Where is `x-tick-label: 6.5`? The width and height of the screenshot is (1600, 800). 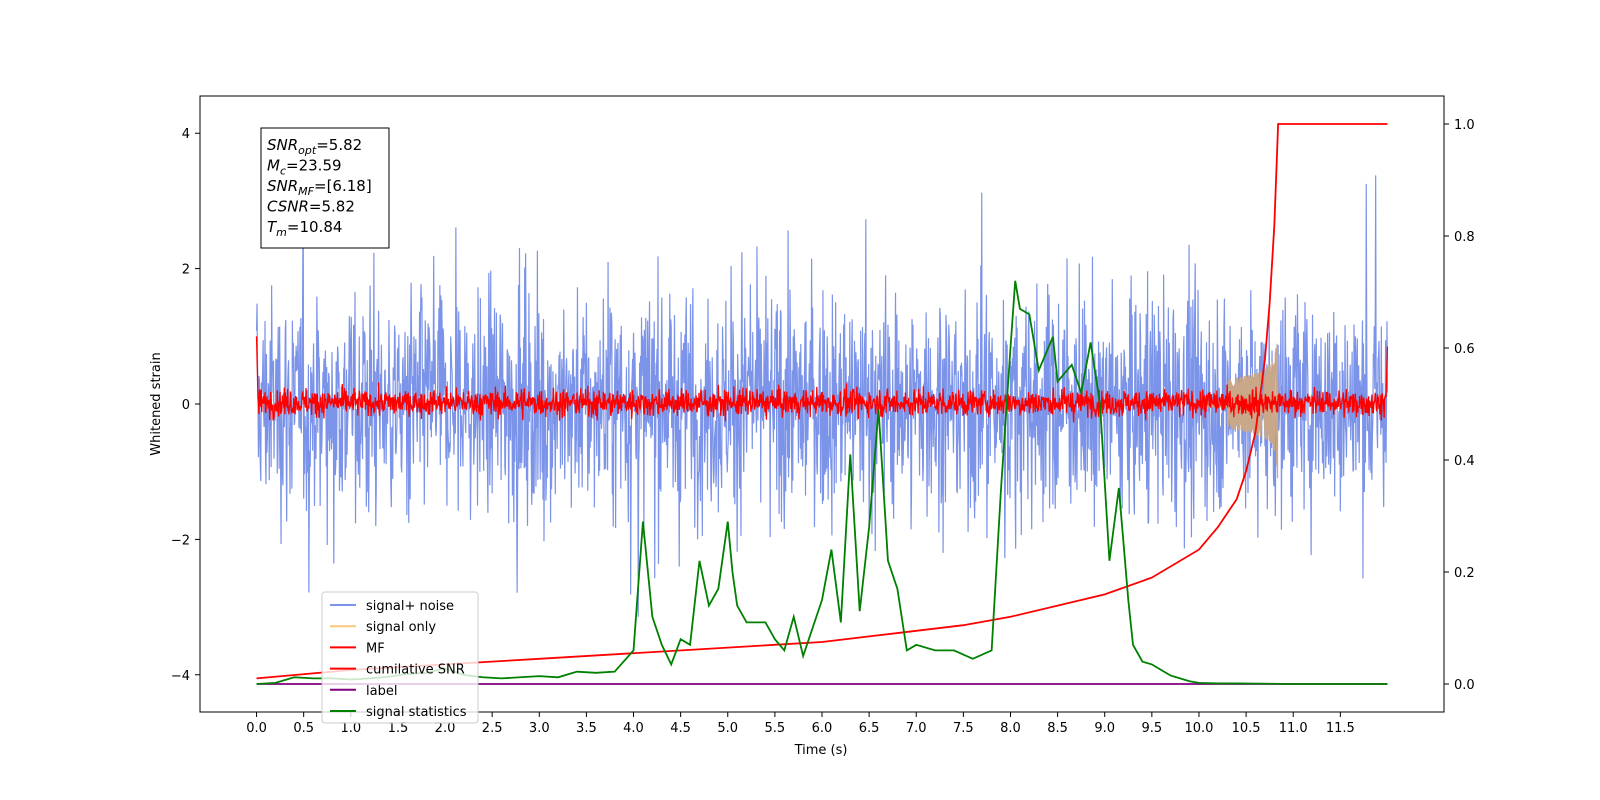 x-tick-label: 6.5 is located at coordinates (869, 728).